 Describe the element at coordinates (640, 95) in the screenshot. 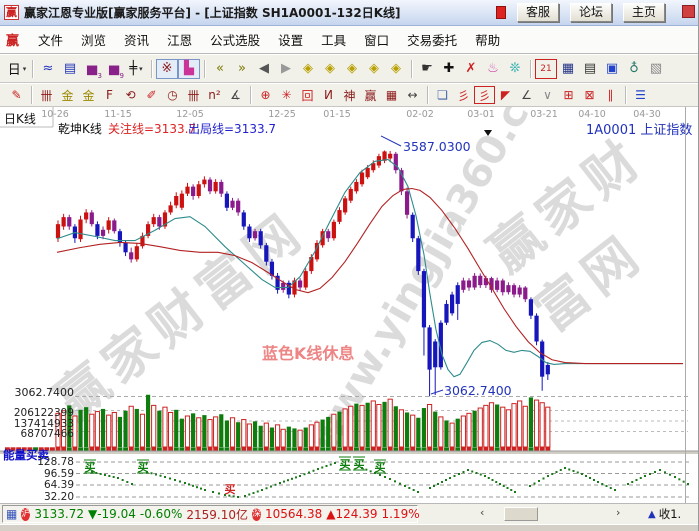

I see `column-icon: ☰` at that location.